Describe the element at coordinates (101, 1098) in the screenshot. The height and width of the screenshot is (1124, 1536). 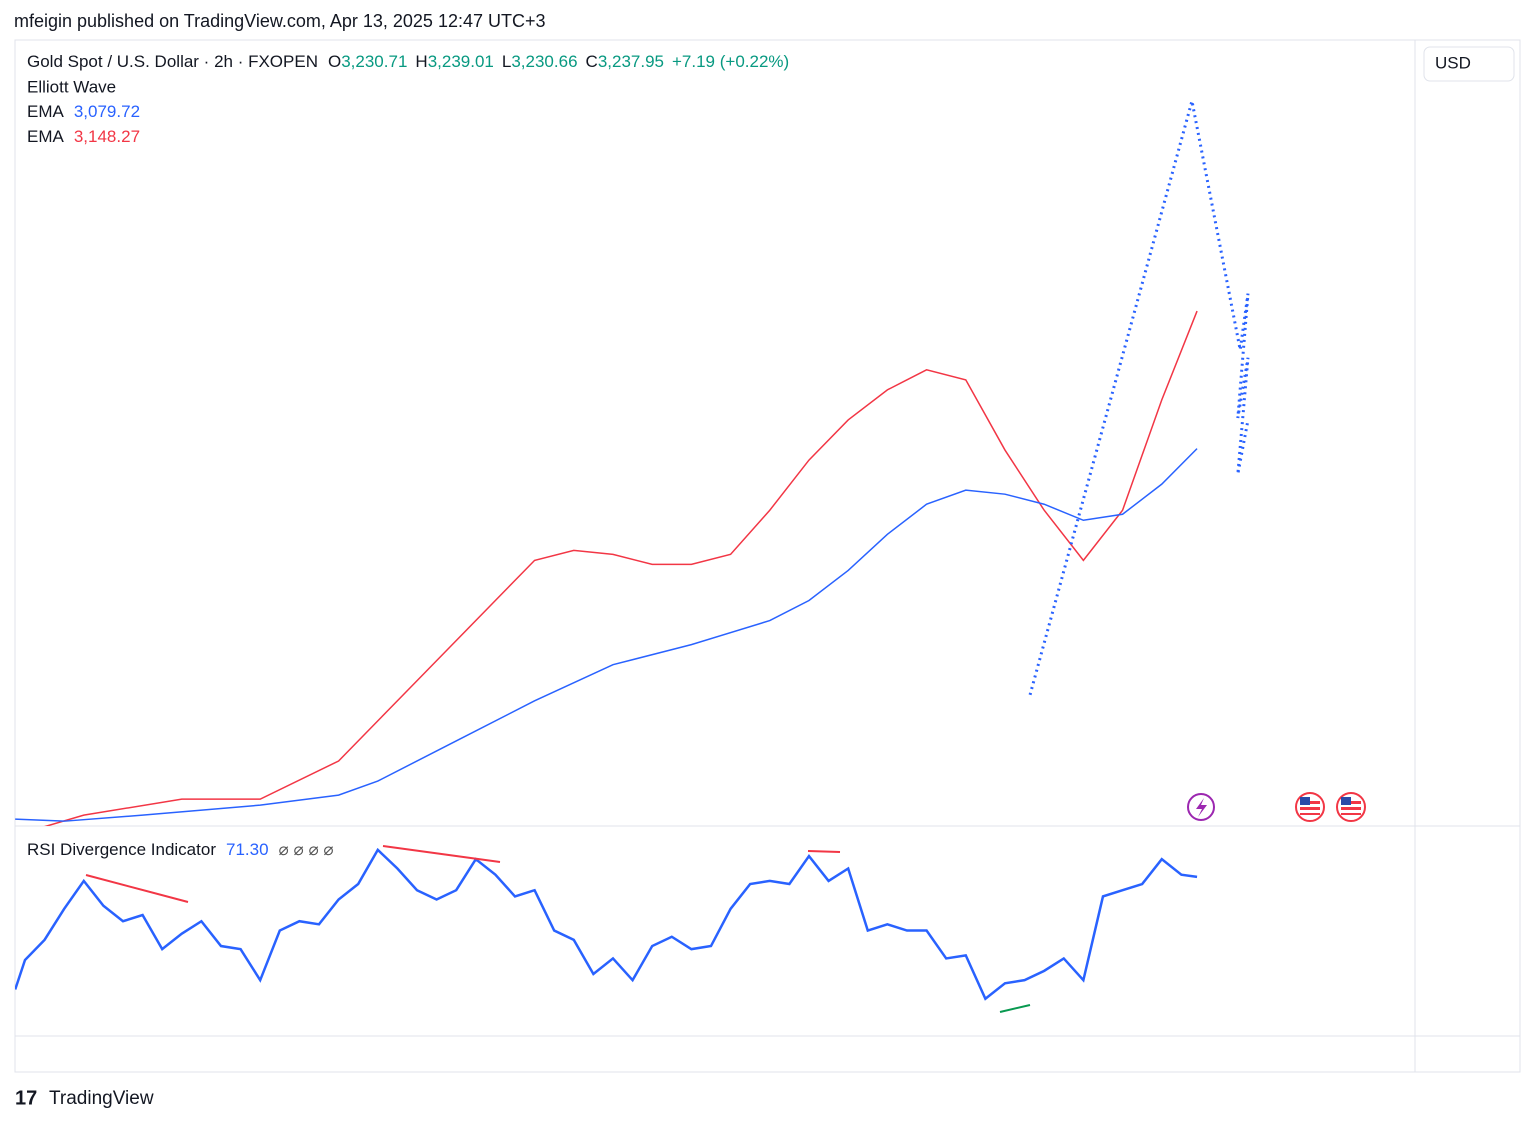
I see `footer: TradingView` at that location.